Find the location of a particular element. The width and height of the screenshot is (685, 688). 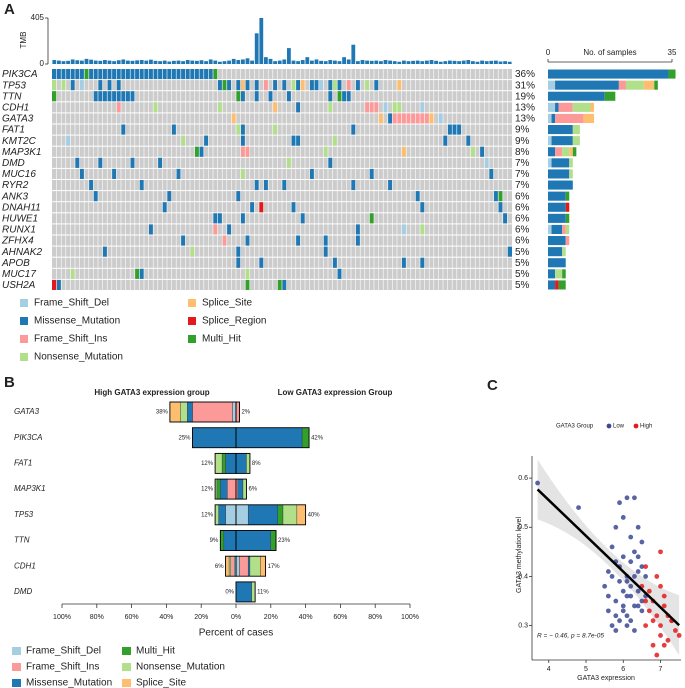

x-tick-label: 100% is located at coordinates (62, 617).